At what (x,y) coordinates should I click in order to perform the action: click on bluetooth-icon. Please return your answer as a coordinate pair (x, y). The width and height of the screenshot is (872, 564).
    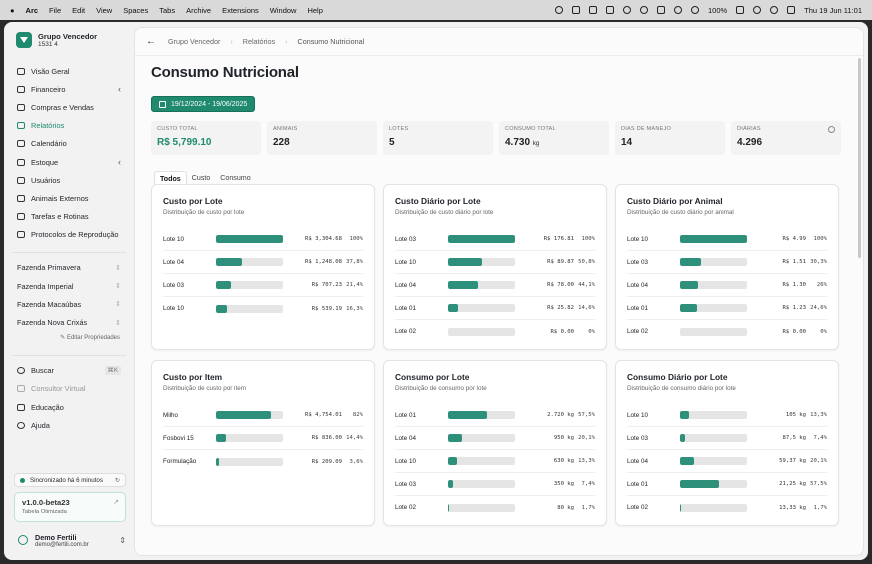
    Looking at the image, I should click on (660, 10).